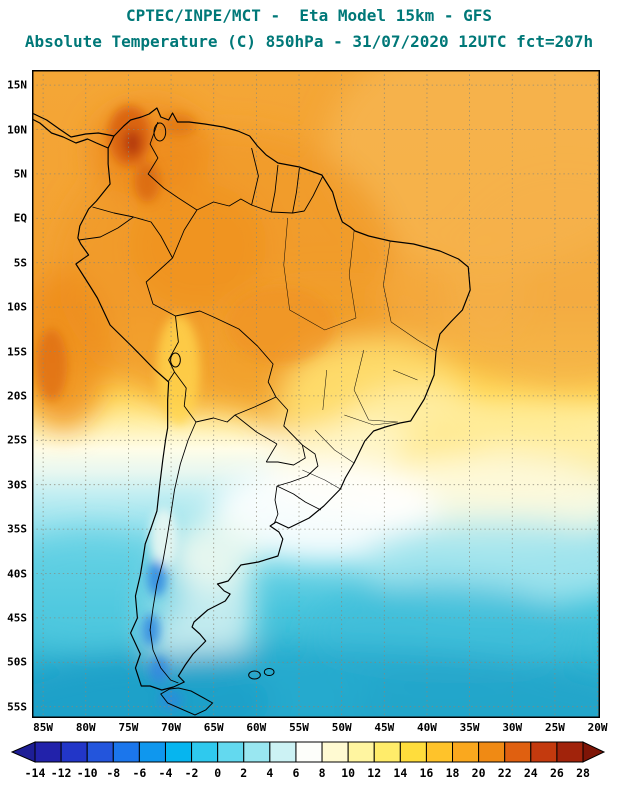 The width and height of the screenshot is (618, 800). Describe the element at coordinates (17, 707) in the screenshot. I see `lat-tick-label: 55S` at that location.